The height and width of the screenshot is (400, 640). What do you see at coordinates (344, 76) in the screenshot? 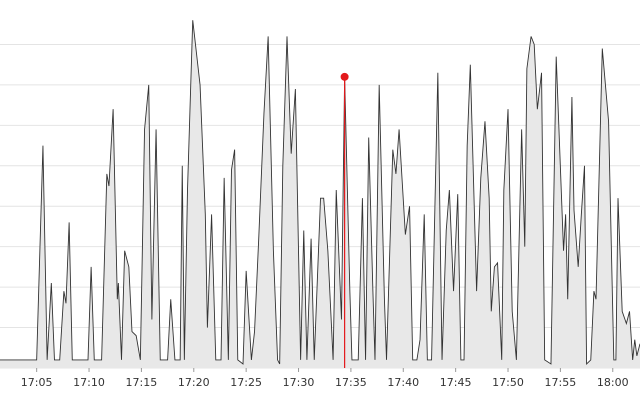
I see `highlight-point` at bounding box center [344, 76].